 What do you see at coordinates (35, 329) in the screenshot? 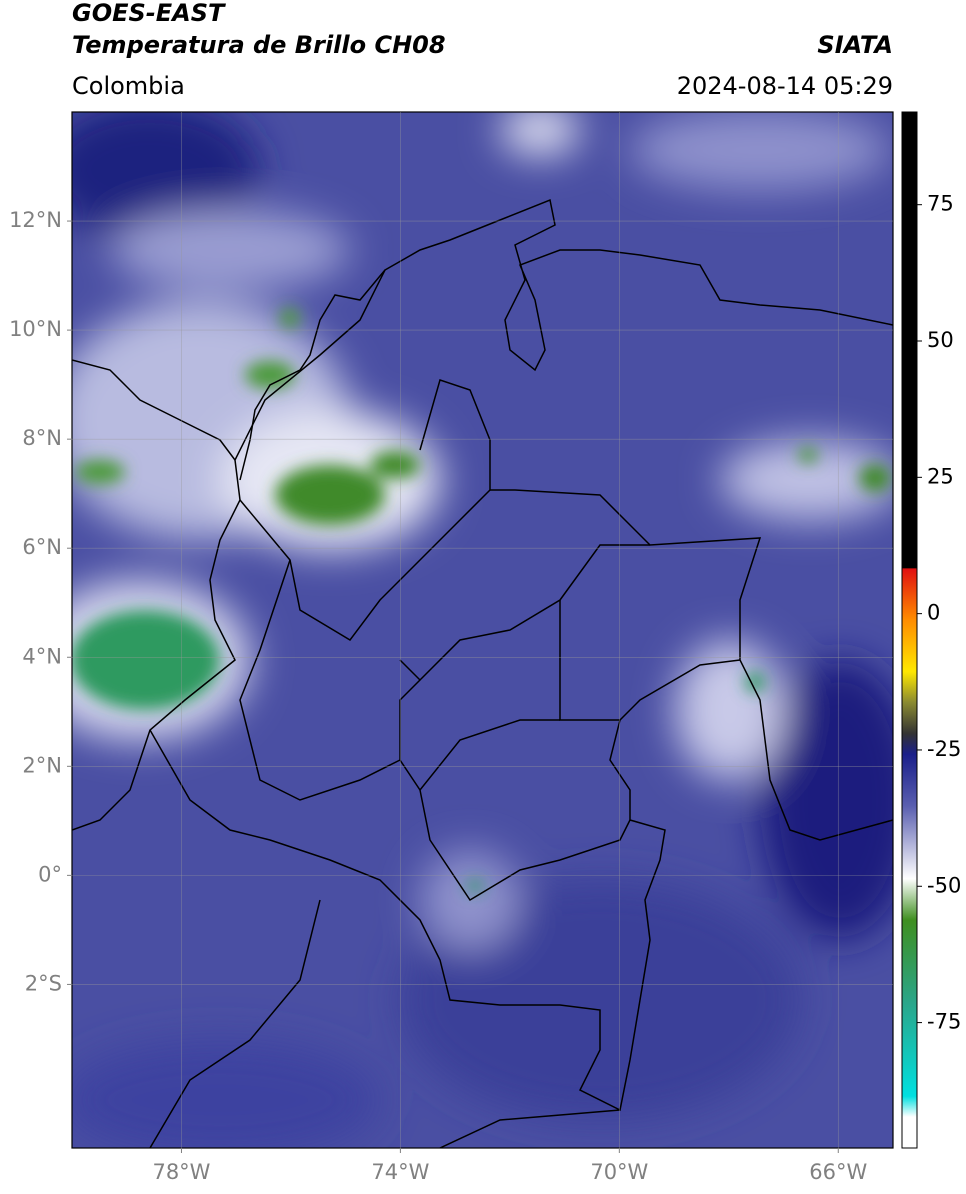
I see `y-tick-label: 10°N` at bounding box center [35, 329].